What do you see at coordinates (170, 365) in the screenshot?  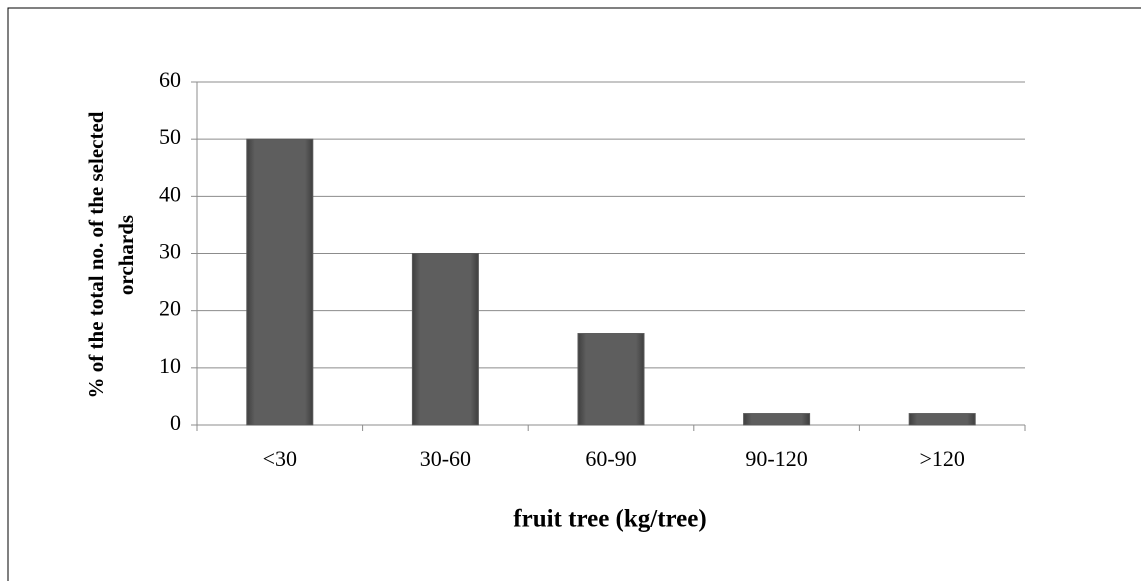 I see `y-tick-label: 10` at bounding box center [170, 365].